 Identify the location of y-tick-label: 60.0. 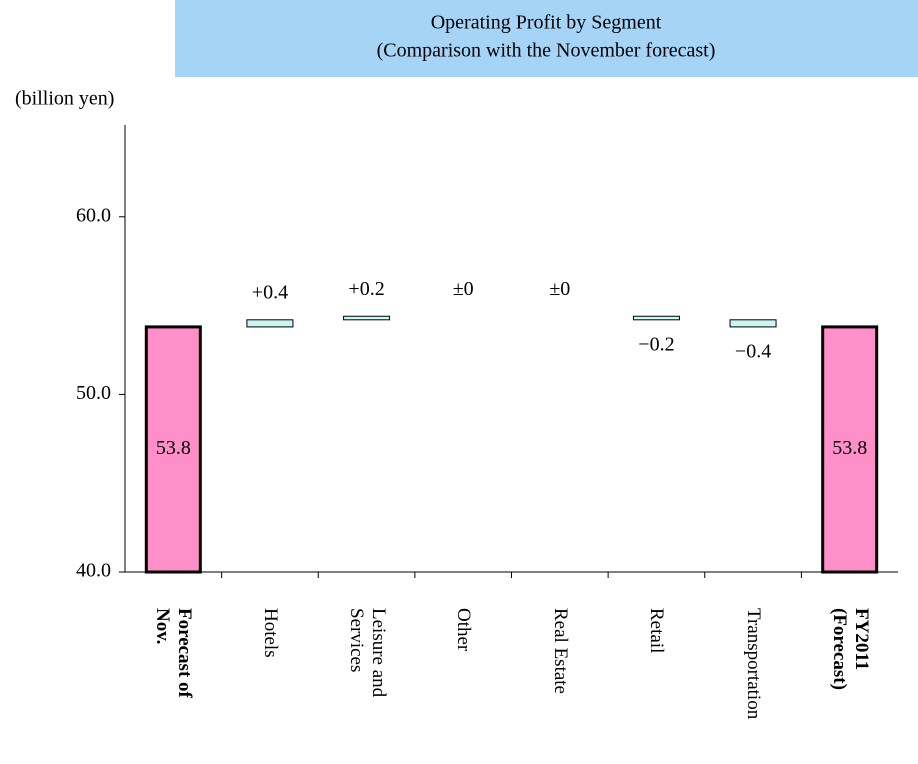
(93, 215).